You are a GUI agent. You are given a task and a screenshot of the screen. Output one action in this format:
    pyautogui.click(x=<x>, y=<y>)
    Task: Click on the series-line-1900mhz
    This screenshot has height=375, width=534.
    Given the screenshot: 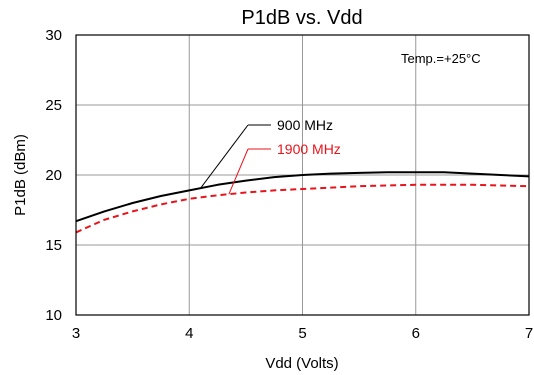 What is the action you would take?
    pyautogui.click(x=302, y=208)
    